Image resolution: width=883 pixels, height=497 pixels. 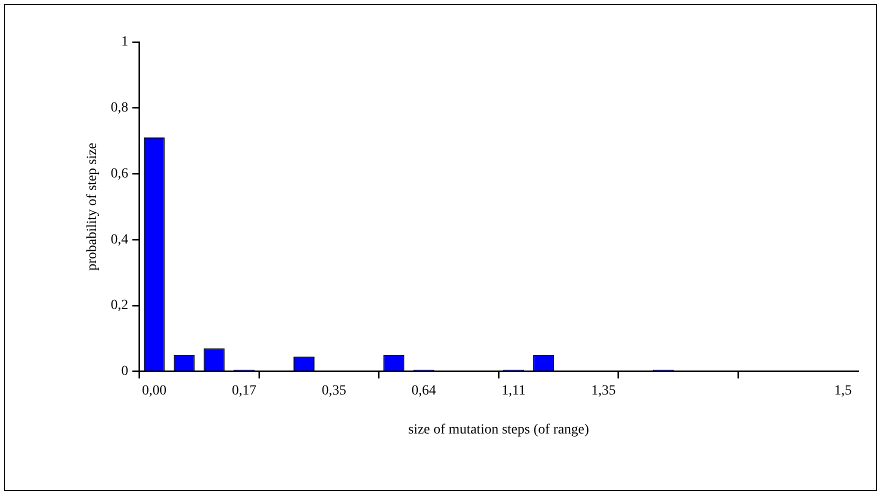 What do you see at coordinates (603, 390) in the screenshot?
I see `x-tick-label: 1,35` at bounding box center [603, 390].